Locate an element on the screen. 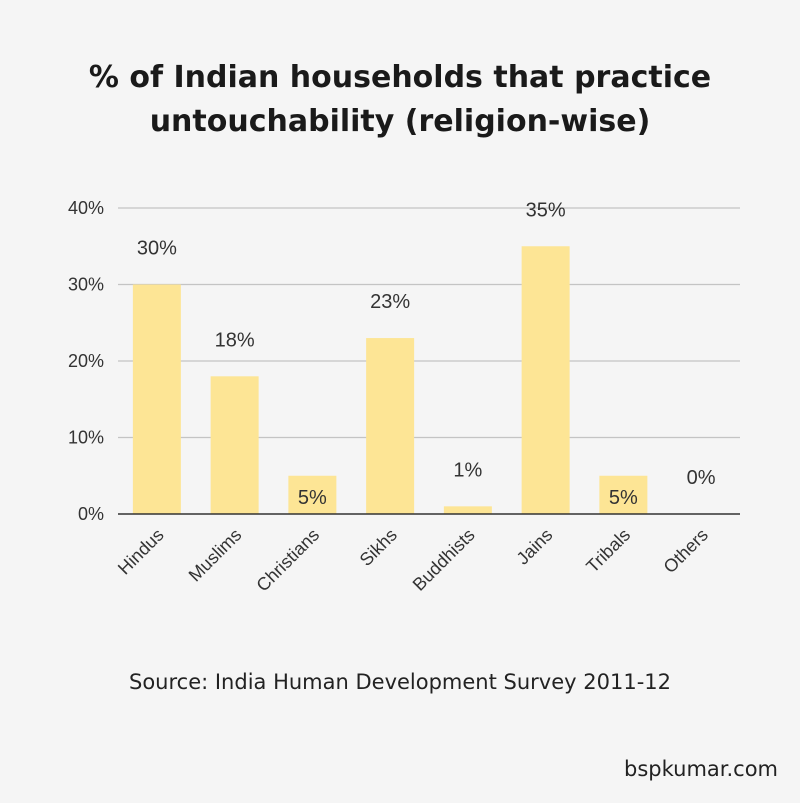 Image resolution: width=800 pixels, height=803 pixels. x-tick-label: Buddhists is located at coordinates (444, 560).